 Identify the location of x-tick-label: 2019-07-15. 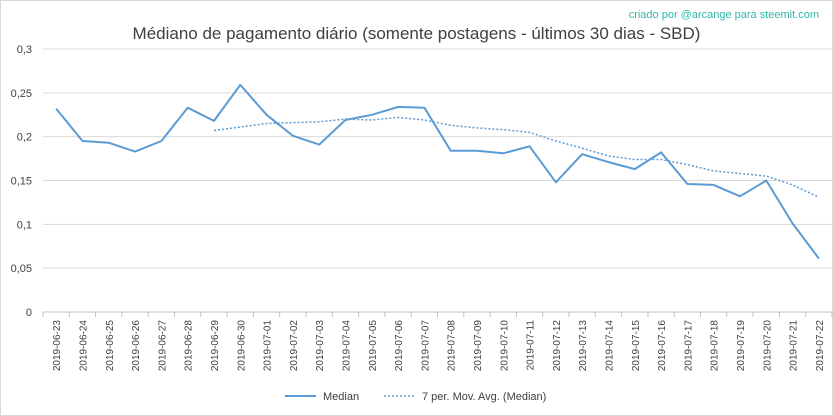
(636, 346).